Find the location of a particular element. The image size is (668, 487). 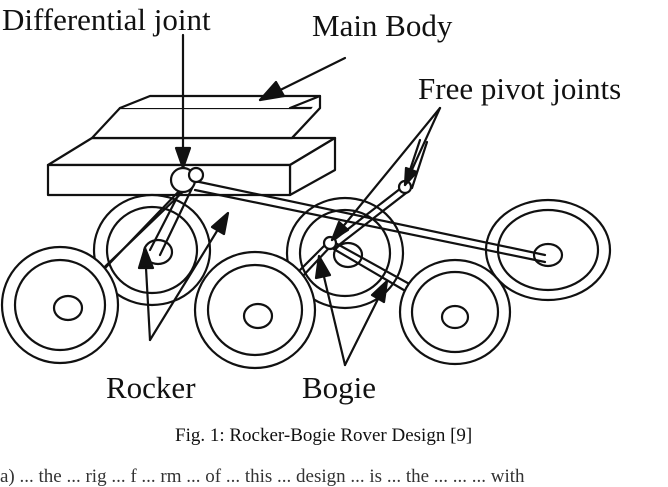

wheel-back-left is located at coordinates (152, 250).